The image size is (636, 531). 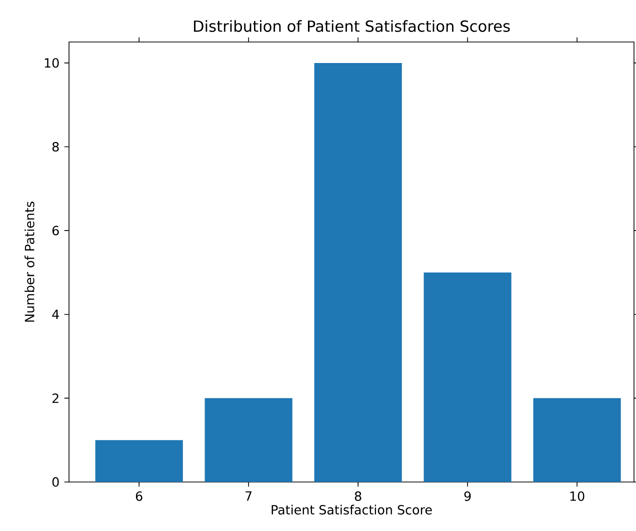 I want to click on y-tick-label: 4, so click(x=55, y=314).